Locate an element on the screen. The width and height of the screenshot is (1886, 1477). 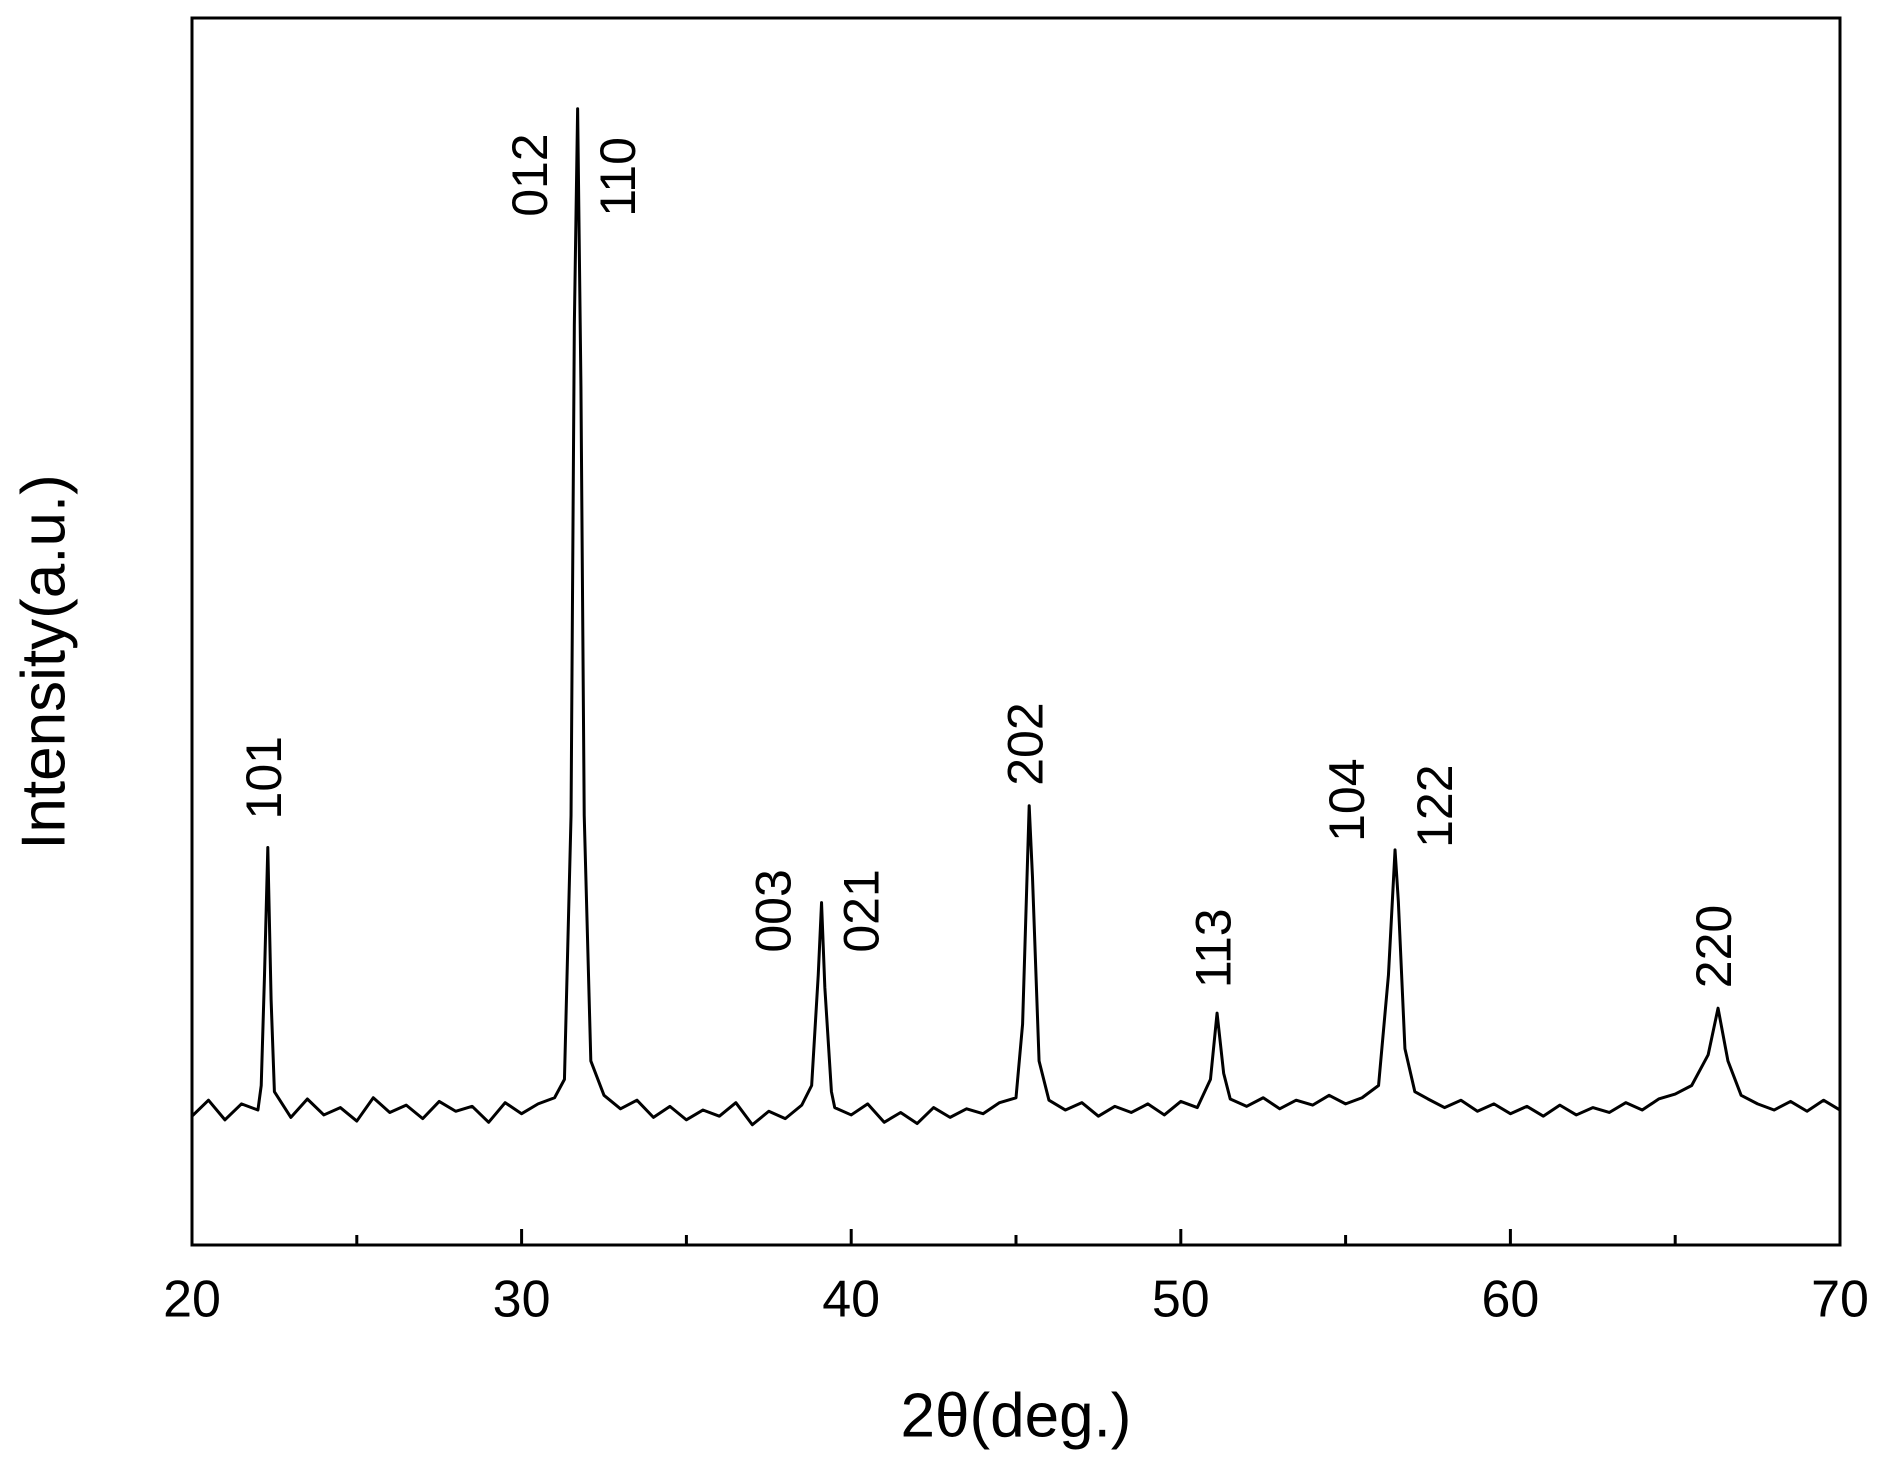
peak-label: 220 is located at coordinates (1714, 946).